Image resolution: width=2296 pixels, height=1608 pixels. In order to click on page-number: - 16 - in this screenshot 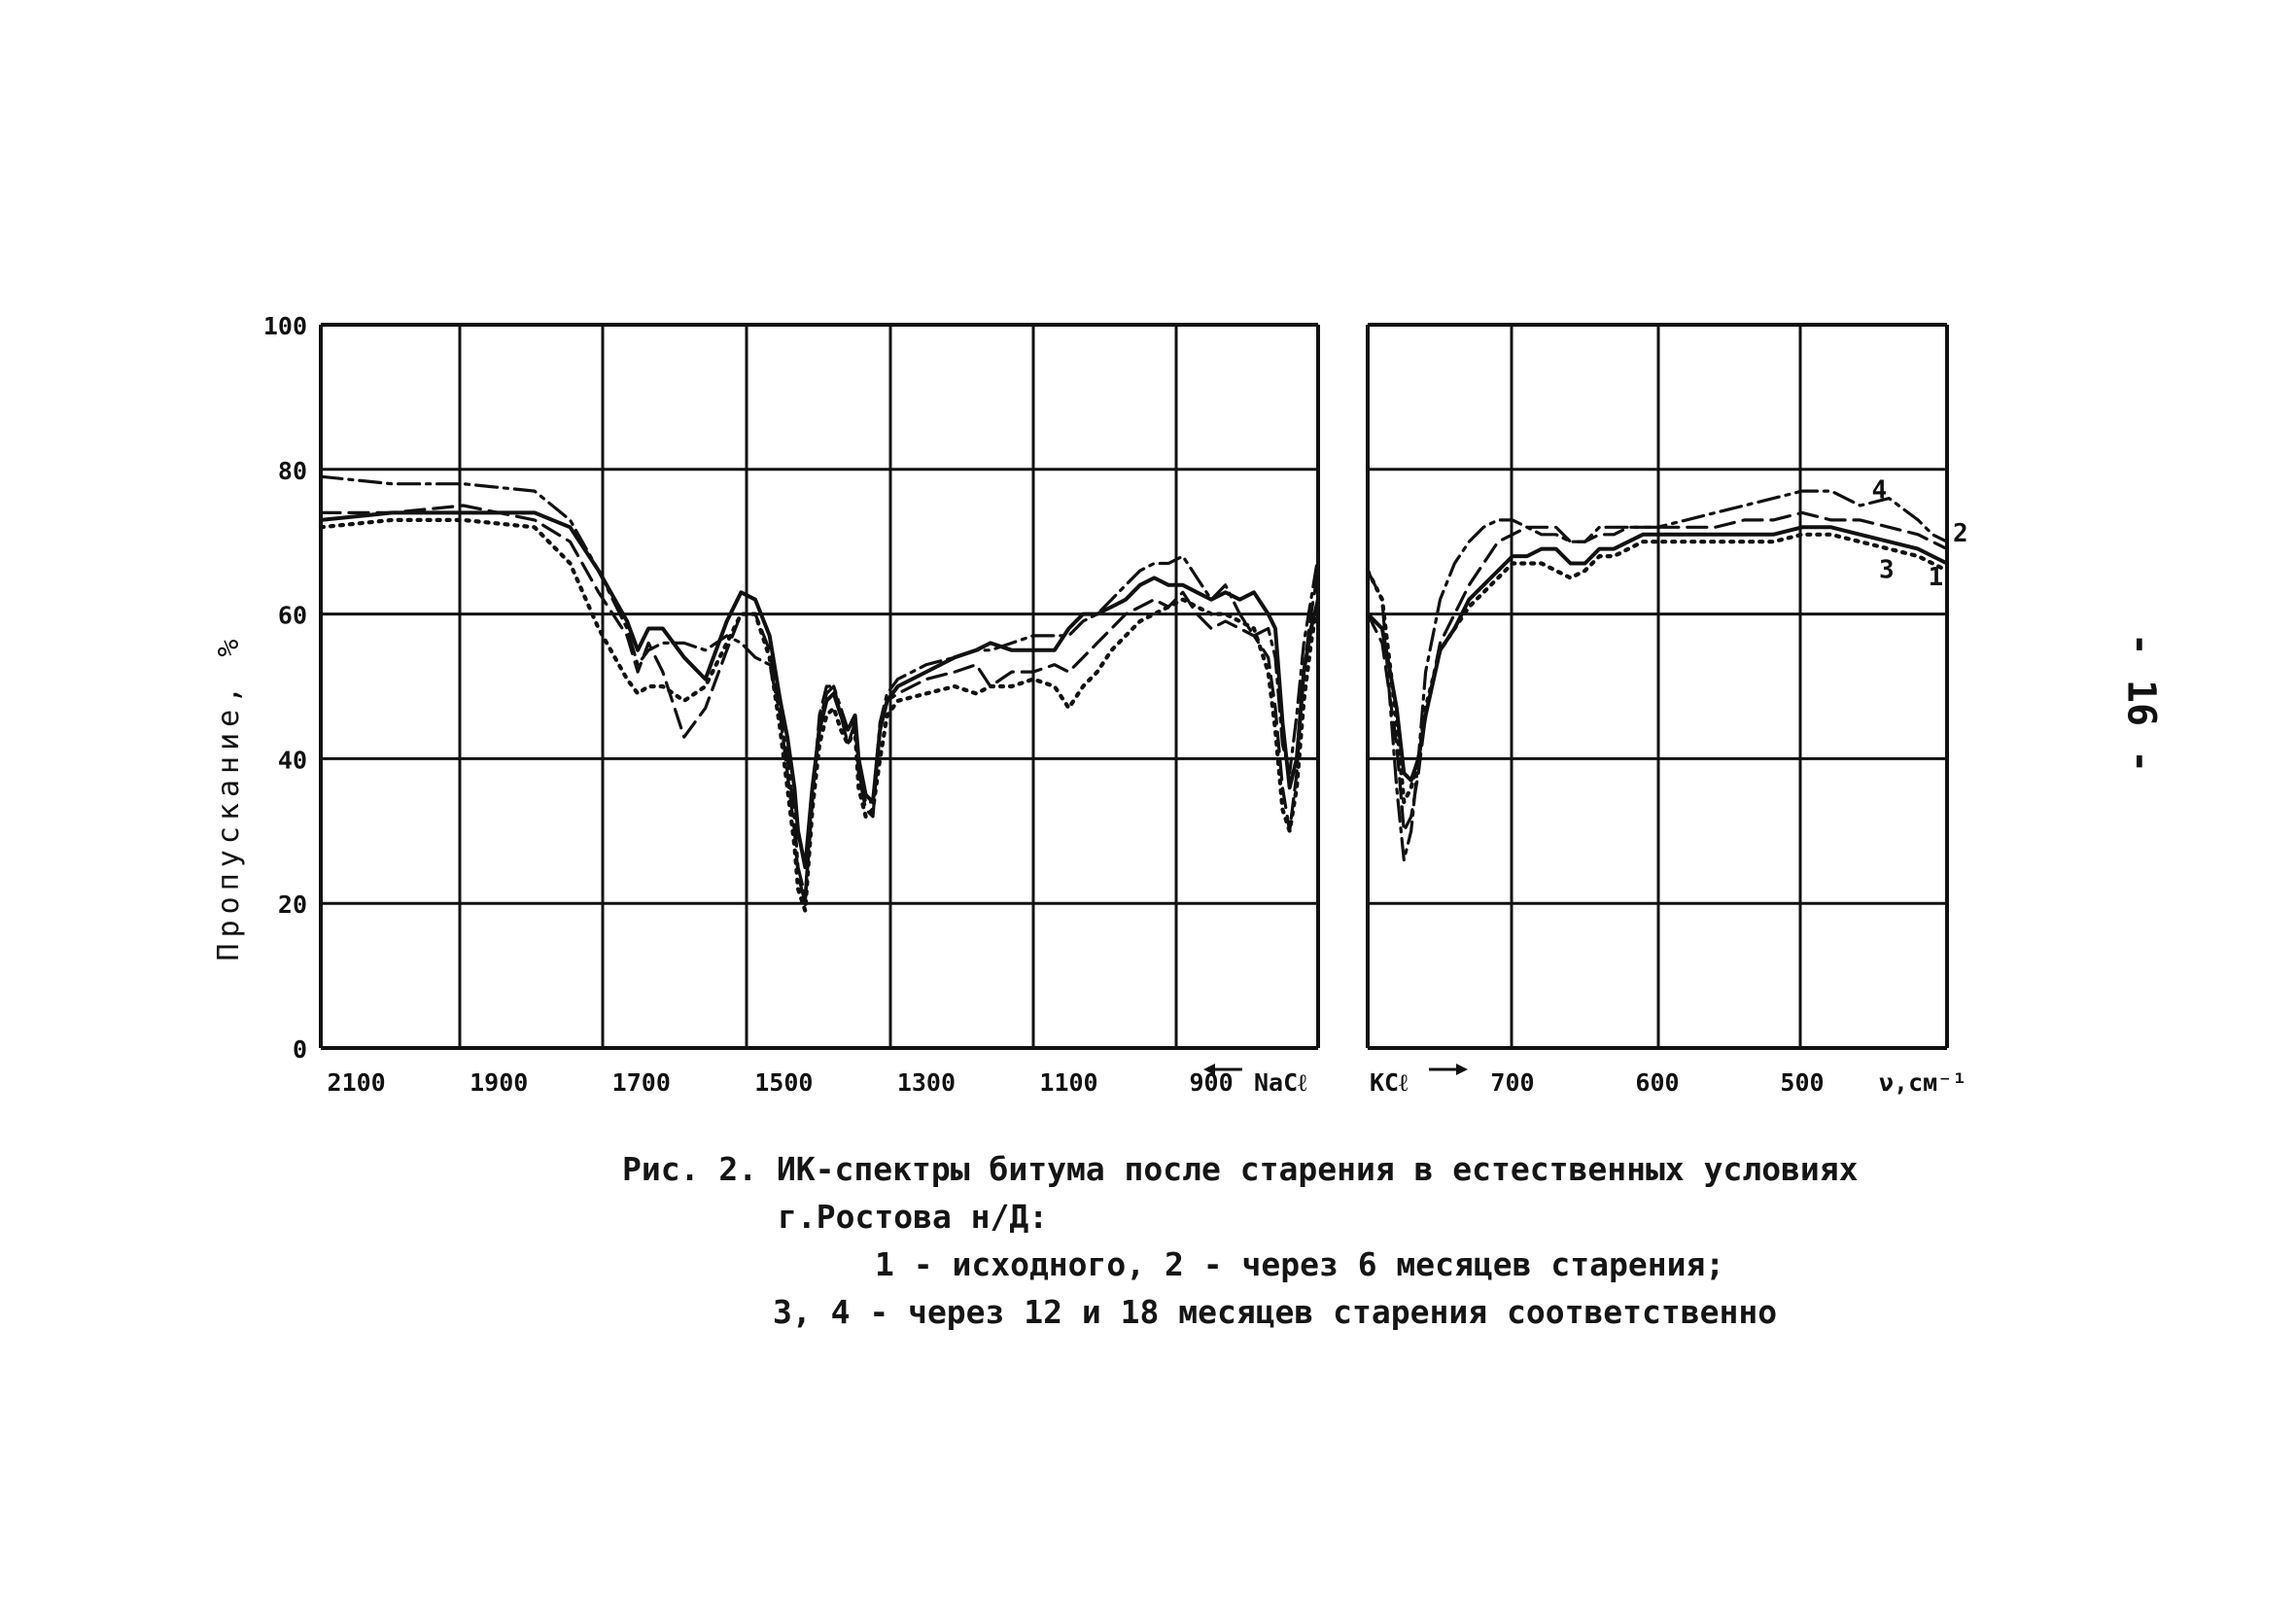, I will do `click(2141, 703)`.